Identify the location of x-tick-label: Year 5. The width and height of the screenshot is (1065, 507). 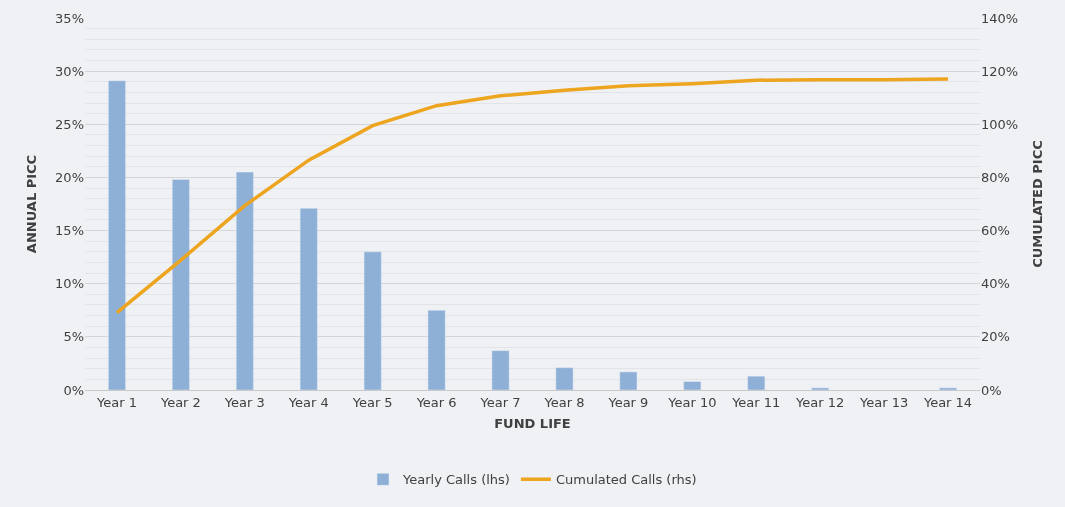
(372, 402).